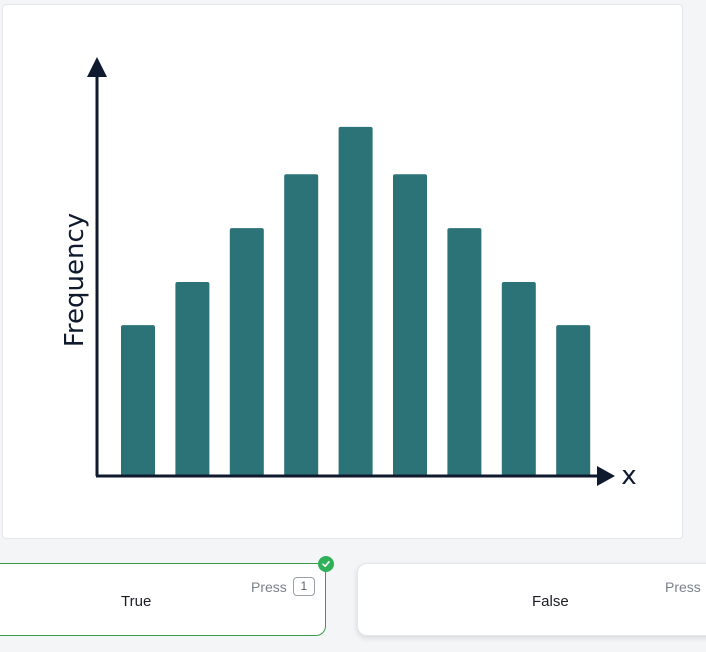 This screenshot has height=652, width=706. I want to click on answer-false-button: Press 2 False, so click(531, 599).